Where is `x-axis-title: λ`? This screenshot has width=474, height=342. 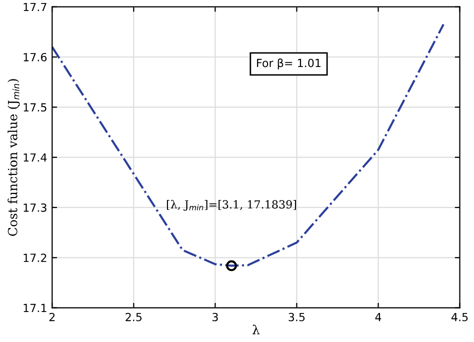
x-axis-title: λ is located at coordinates (256, 329).